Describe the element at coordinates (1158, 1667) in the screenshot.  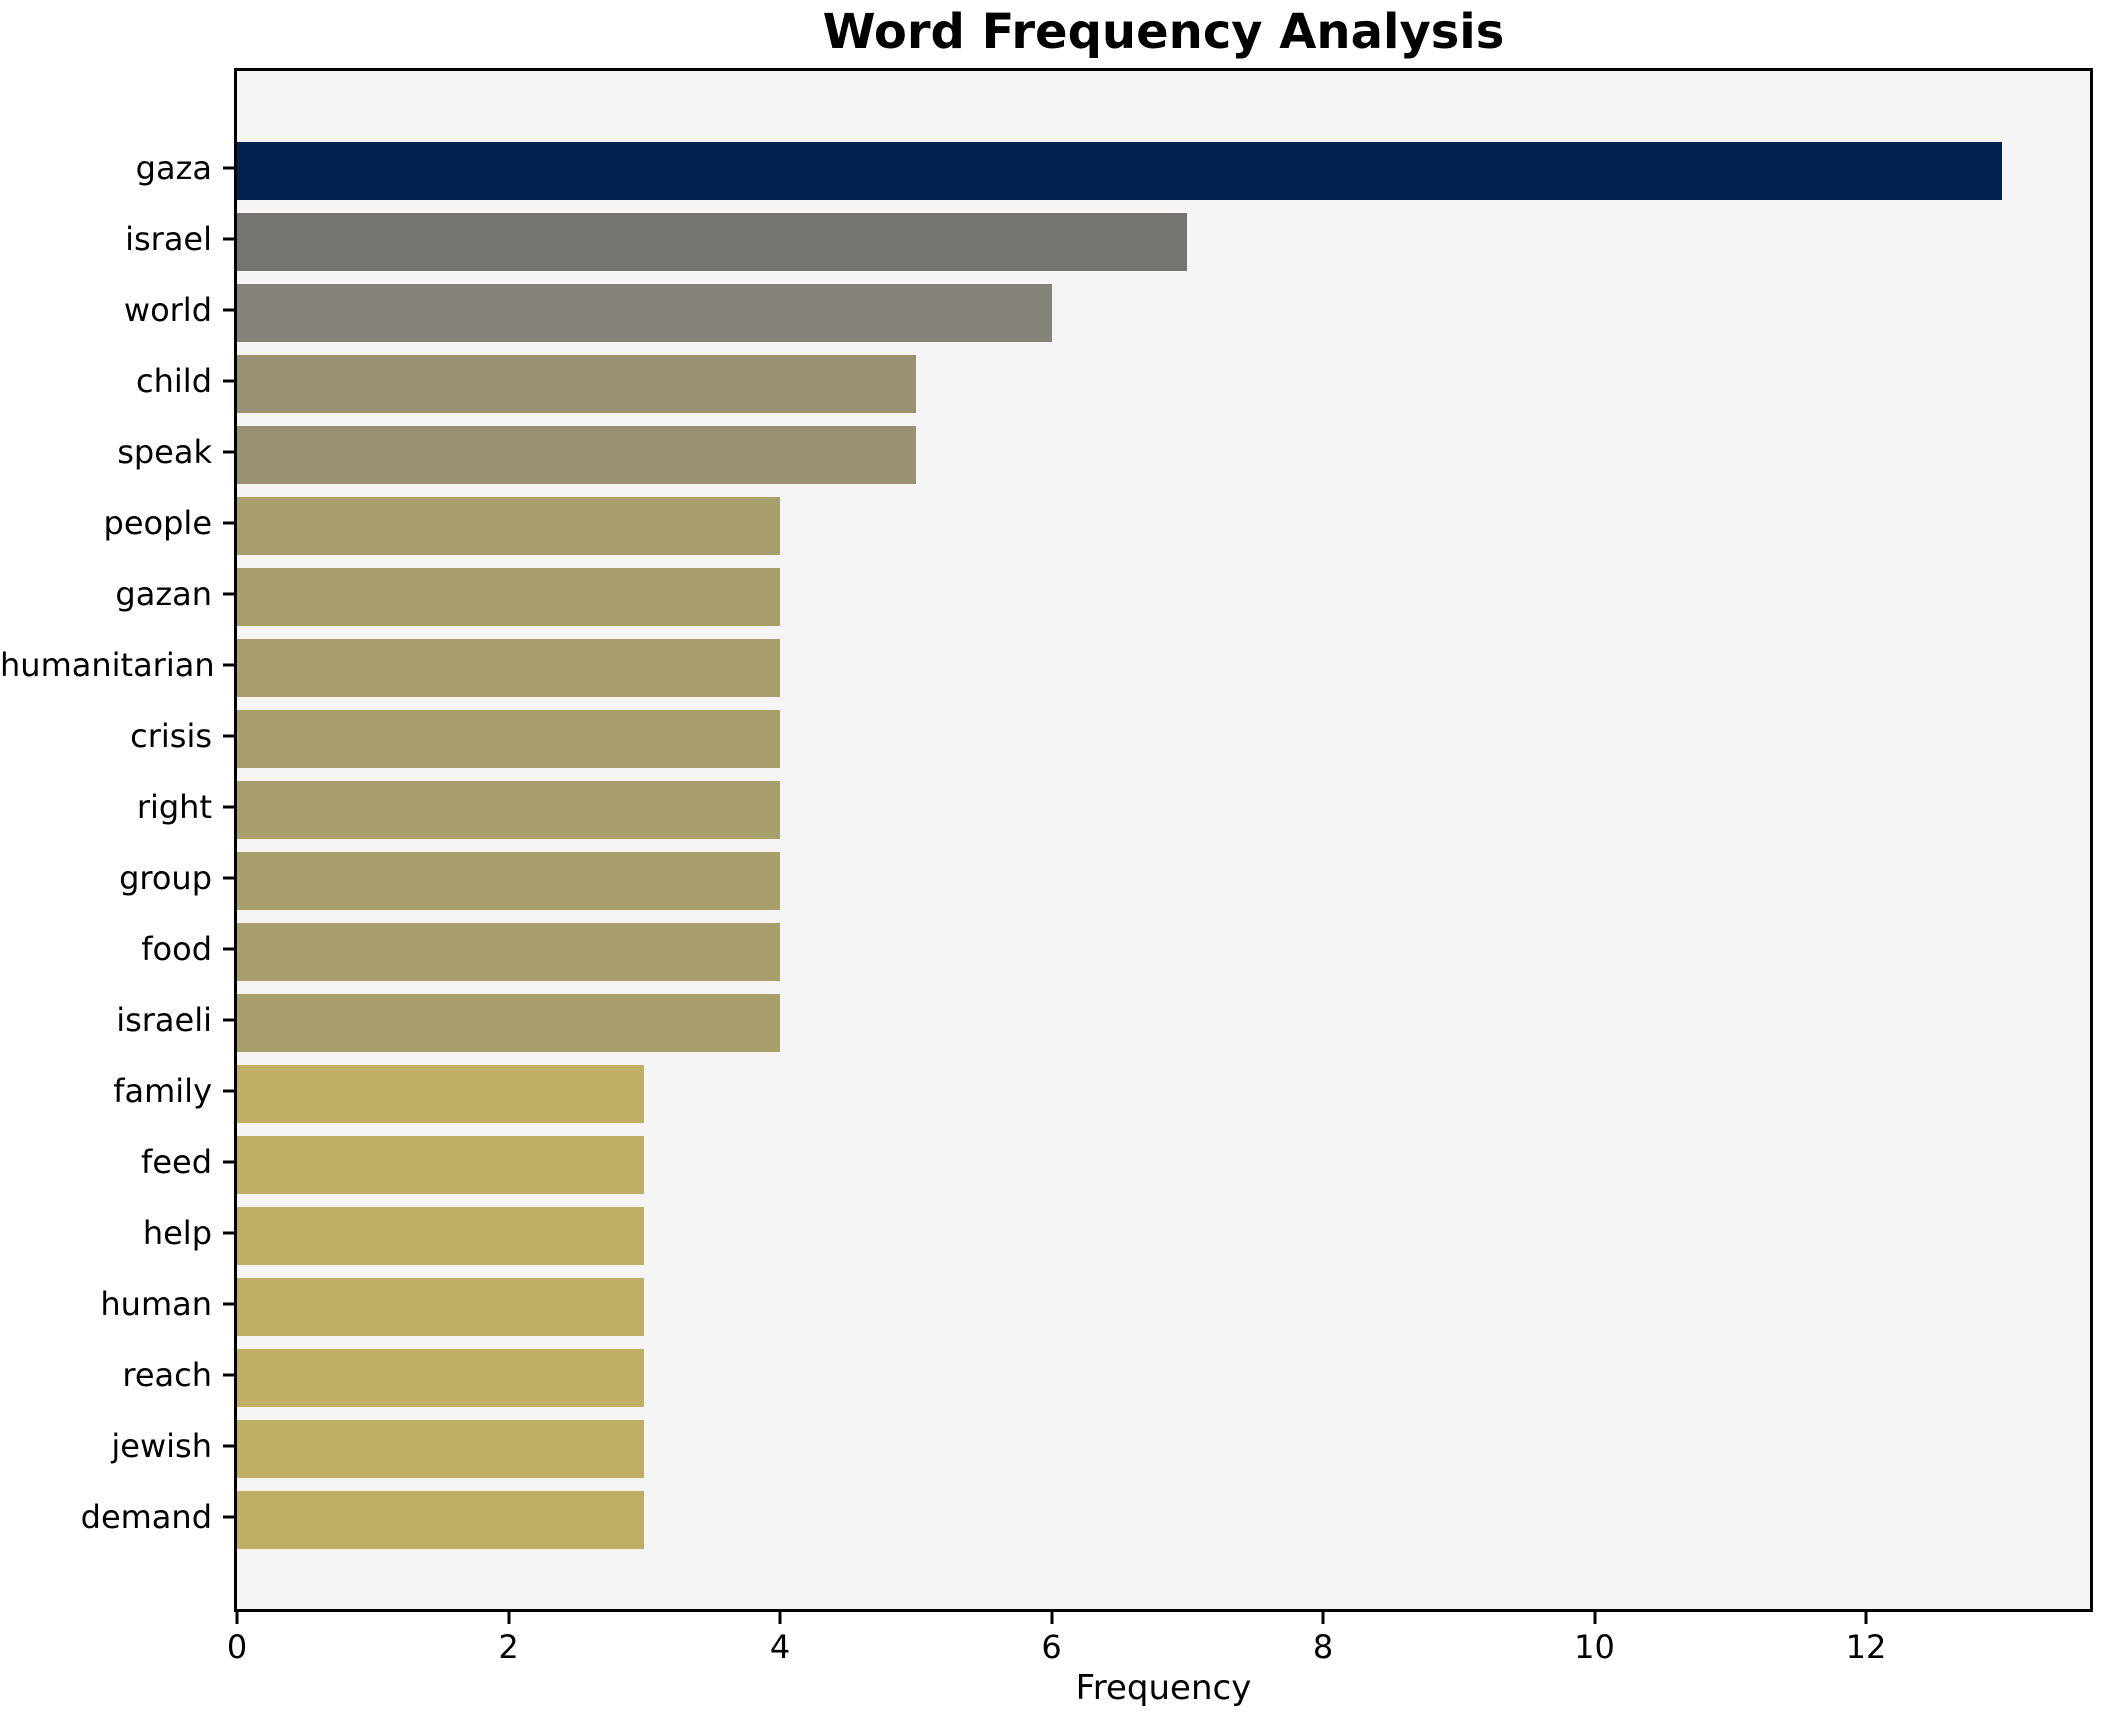
I see `x-axis: 0 2 4 6 8 10 12` at that location.